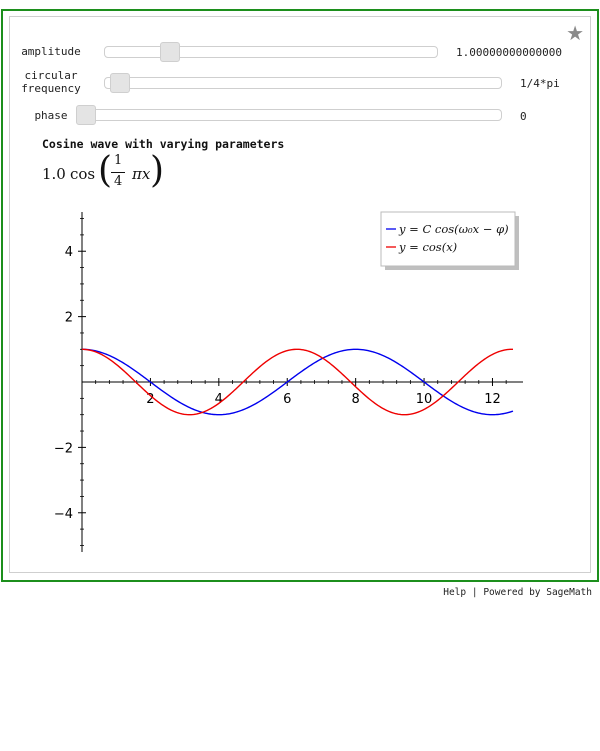 Image resolution: width=600 pixels, height=751 pixels. What do you see at coordinates (83, 174) in the screenshot?
I see `formula-func: cos` at bounding box center [83, 174].